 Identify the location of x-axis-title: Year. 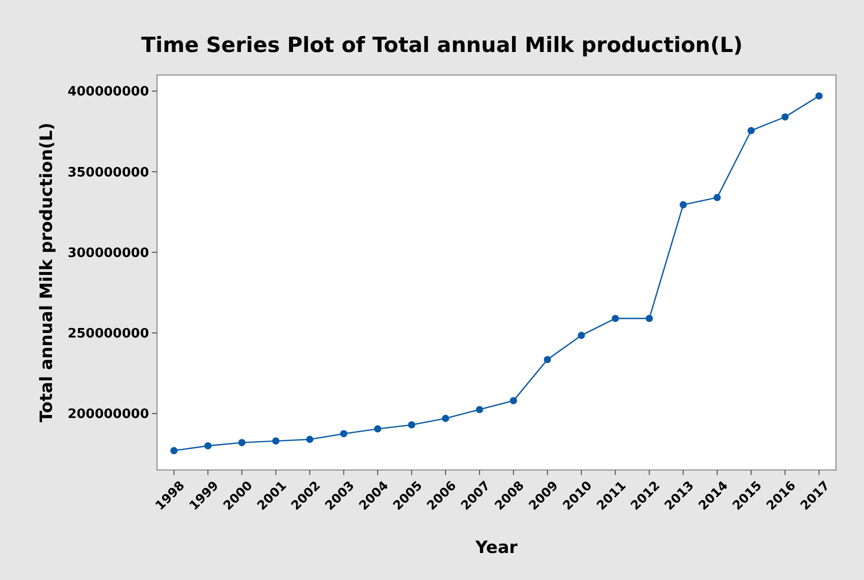
(496, 548).